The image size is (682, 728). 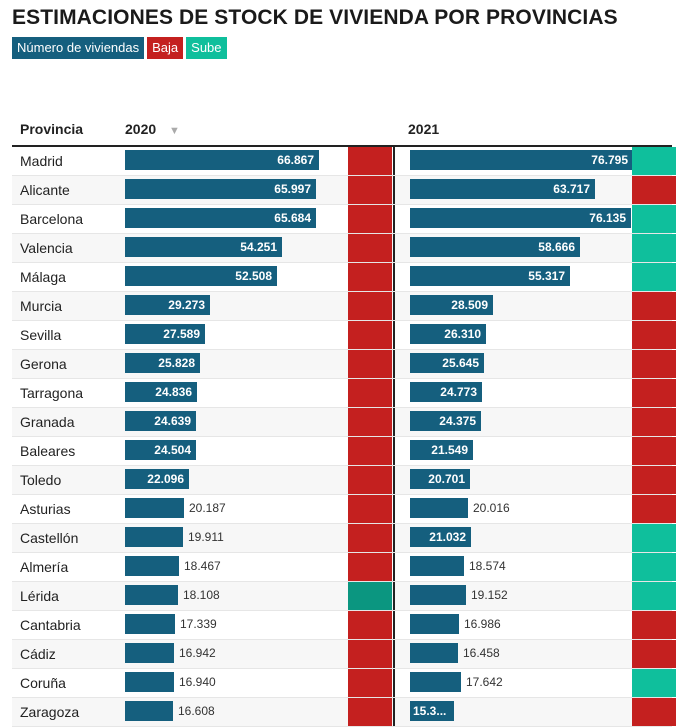 I want to click on bar-2020-label: 18.467, so click(x=202, y=566).